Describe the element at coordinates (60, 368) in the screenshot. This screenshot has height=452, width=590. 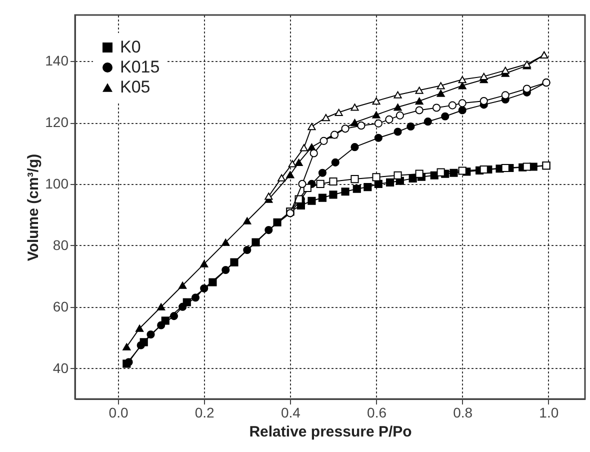
I see `y-tick-label: 40` at that location.